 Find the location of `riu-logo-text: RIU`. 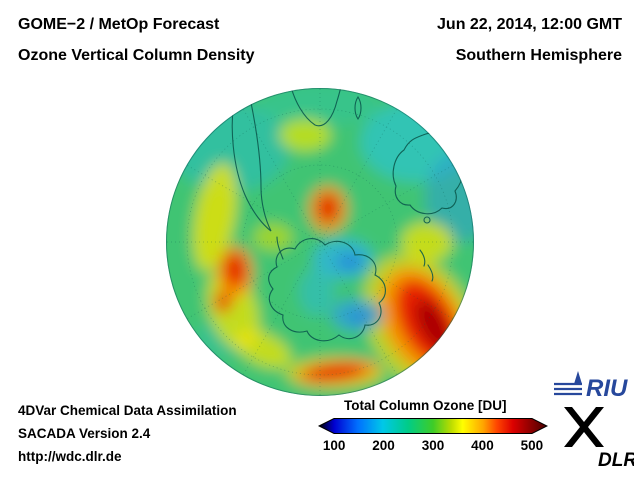

riu-logo-text: RIU is located at coordinates (607, 388).